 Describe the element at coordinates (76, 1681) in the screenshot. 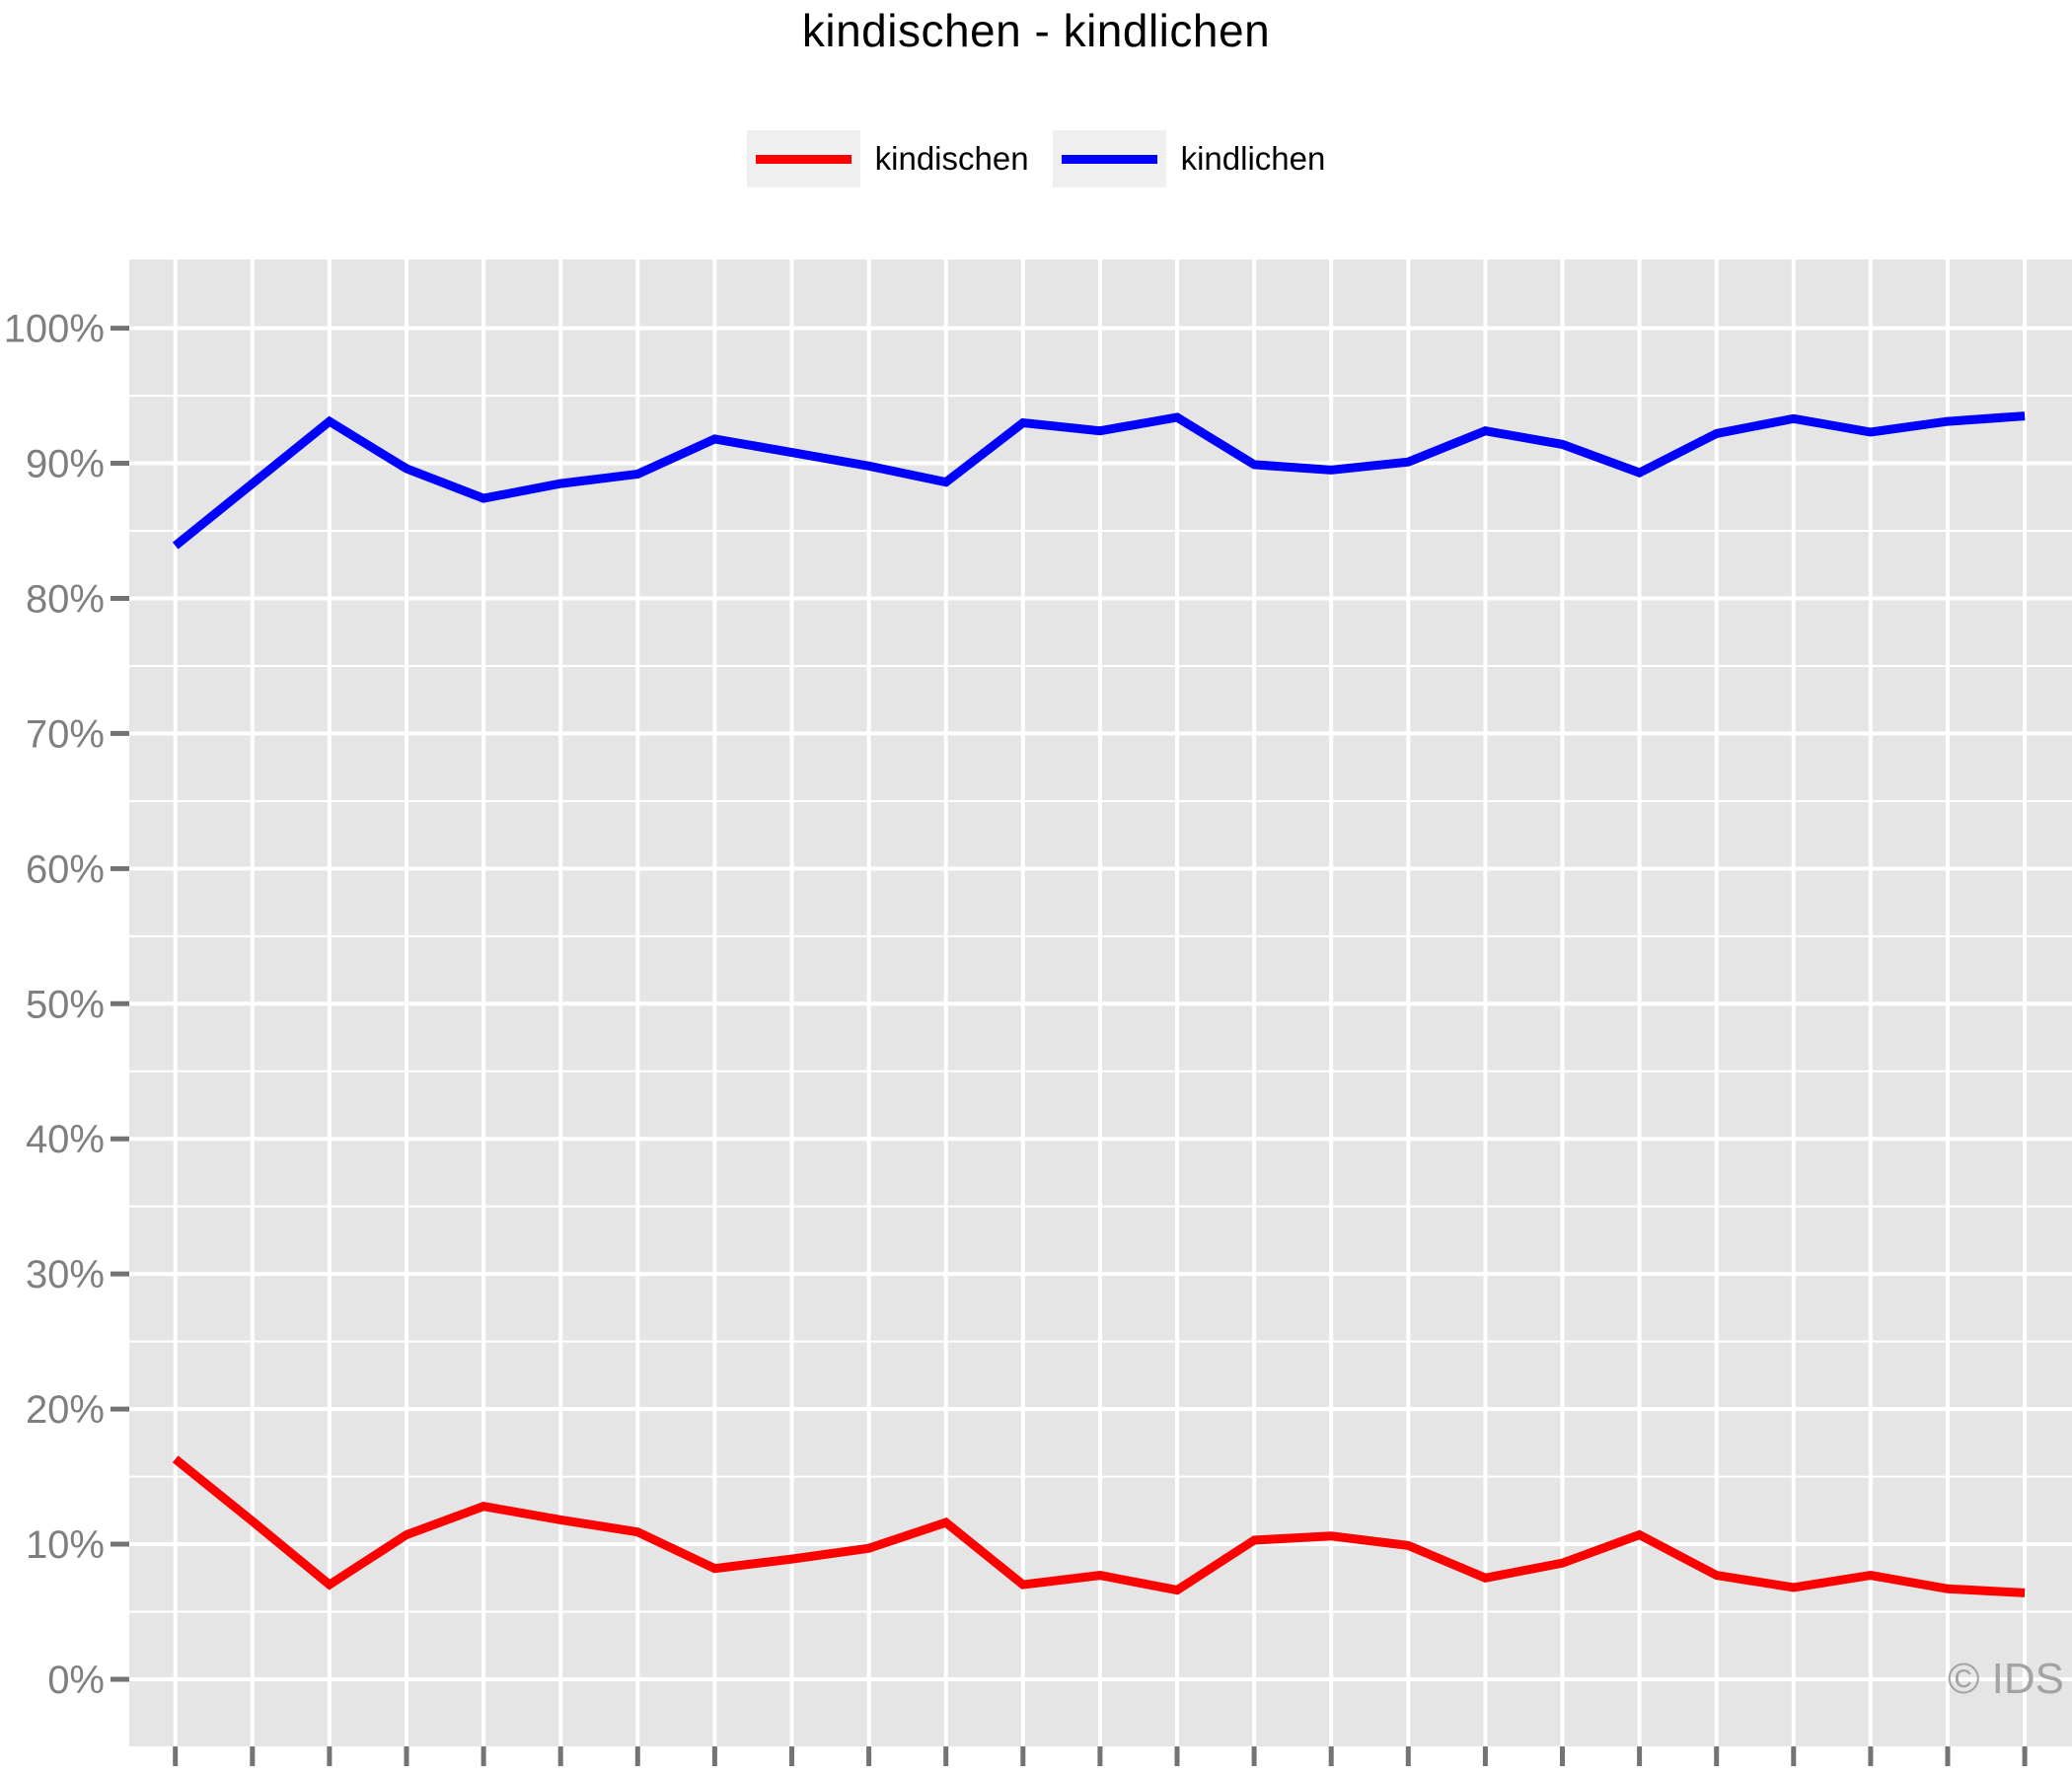

I see `y-tick-label: 0%` at that location.